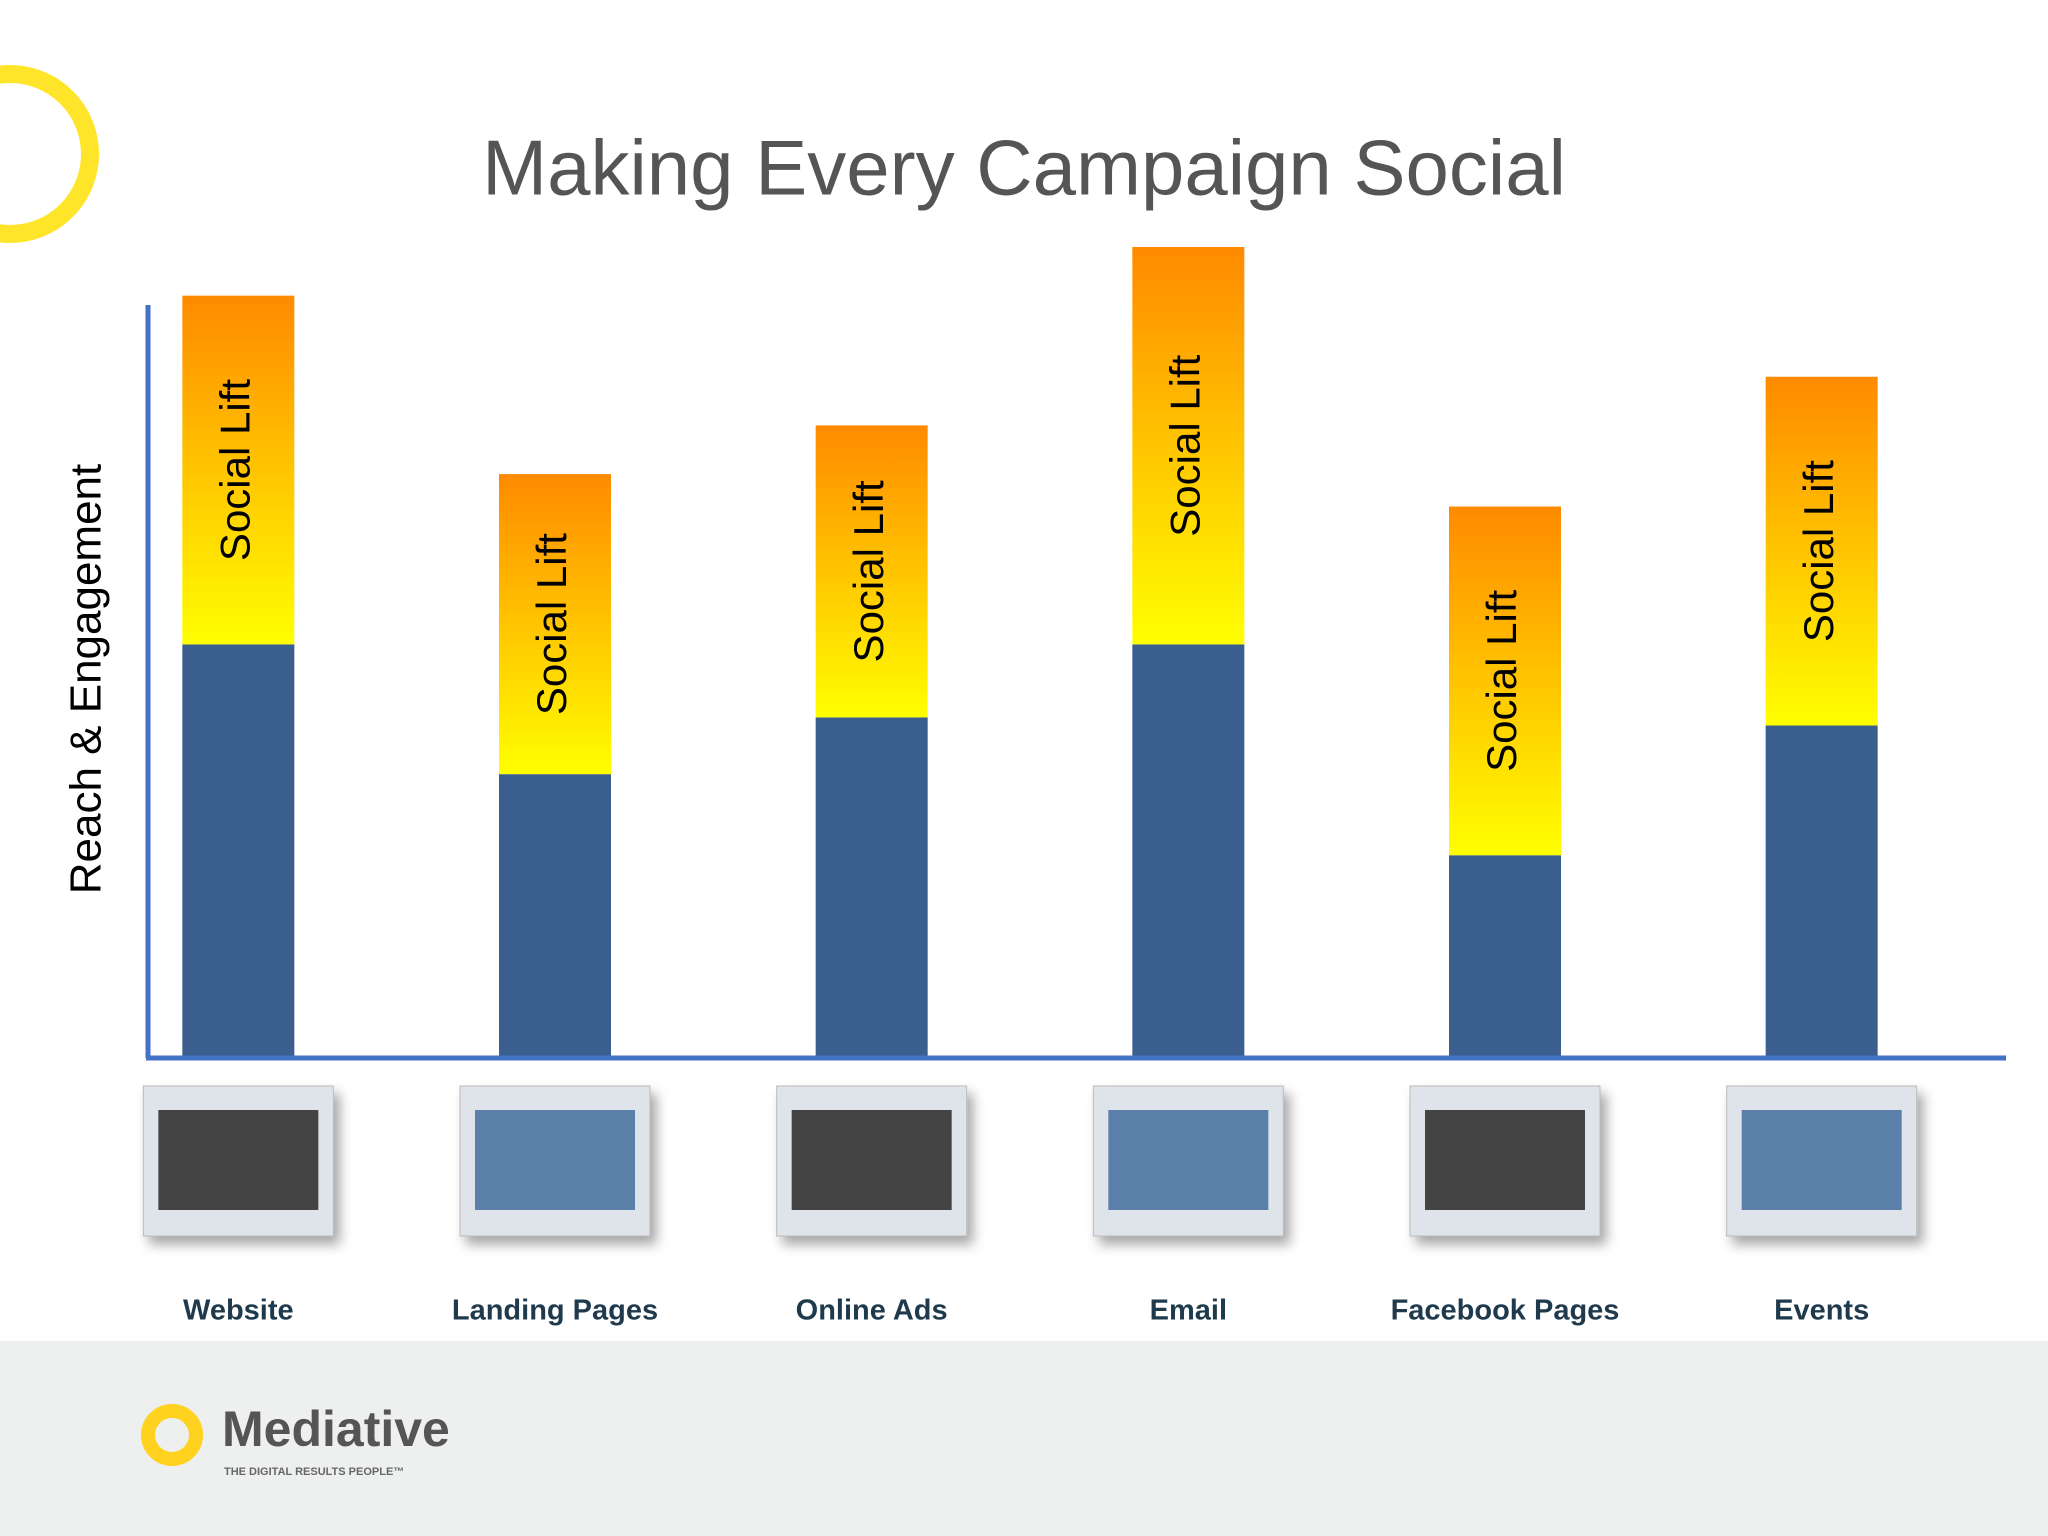  I want to click on logo-tagline: THE DIGITAL RESULTS PEOPLE™, so click(314, 1472).